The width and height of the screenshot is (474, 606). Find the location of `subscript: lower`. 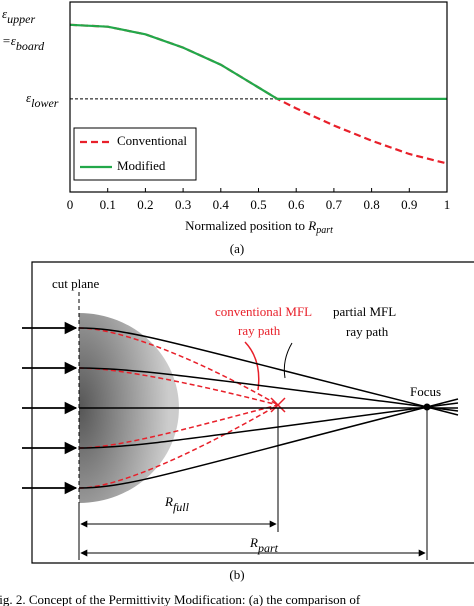

subscript: lower is located at coordinates (45, 103).